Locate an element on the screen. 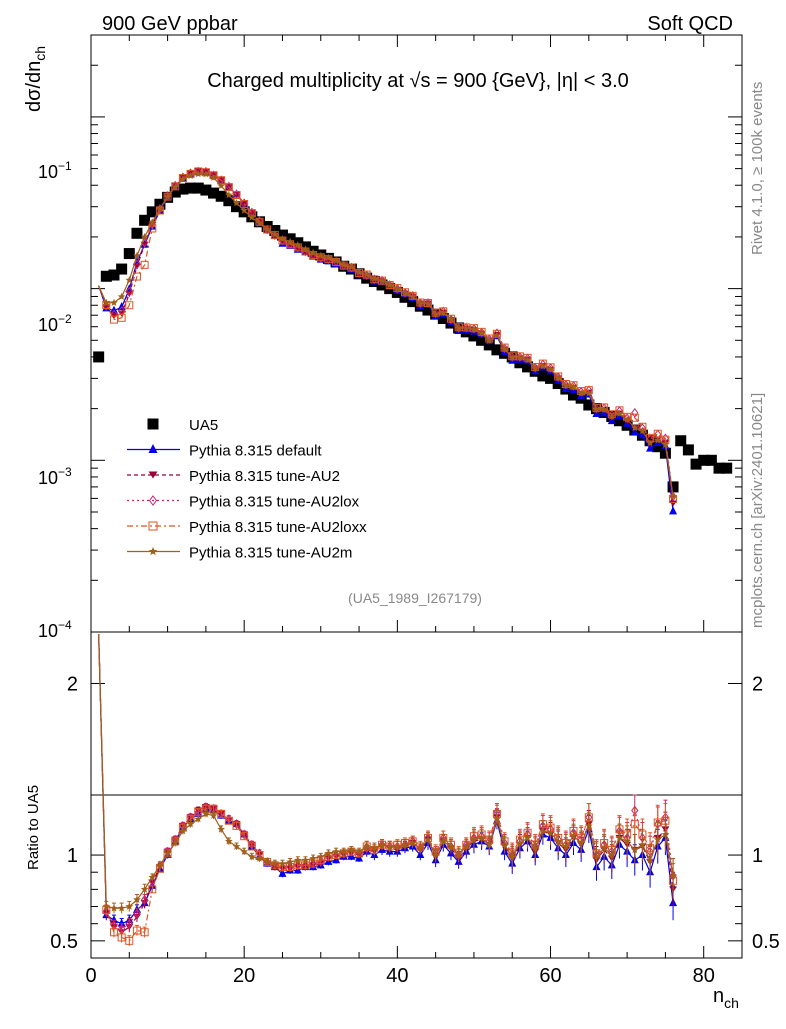 The height and width of the screenshot is (1029, 786). legend-label-au2lox: Pythia 8.315 tune-AU2lox is located at coordinates (274, 502).